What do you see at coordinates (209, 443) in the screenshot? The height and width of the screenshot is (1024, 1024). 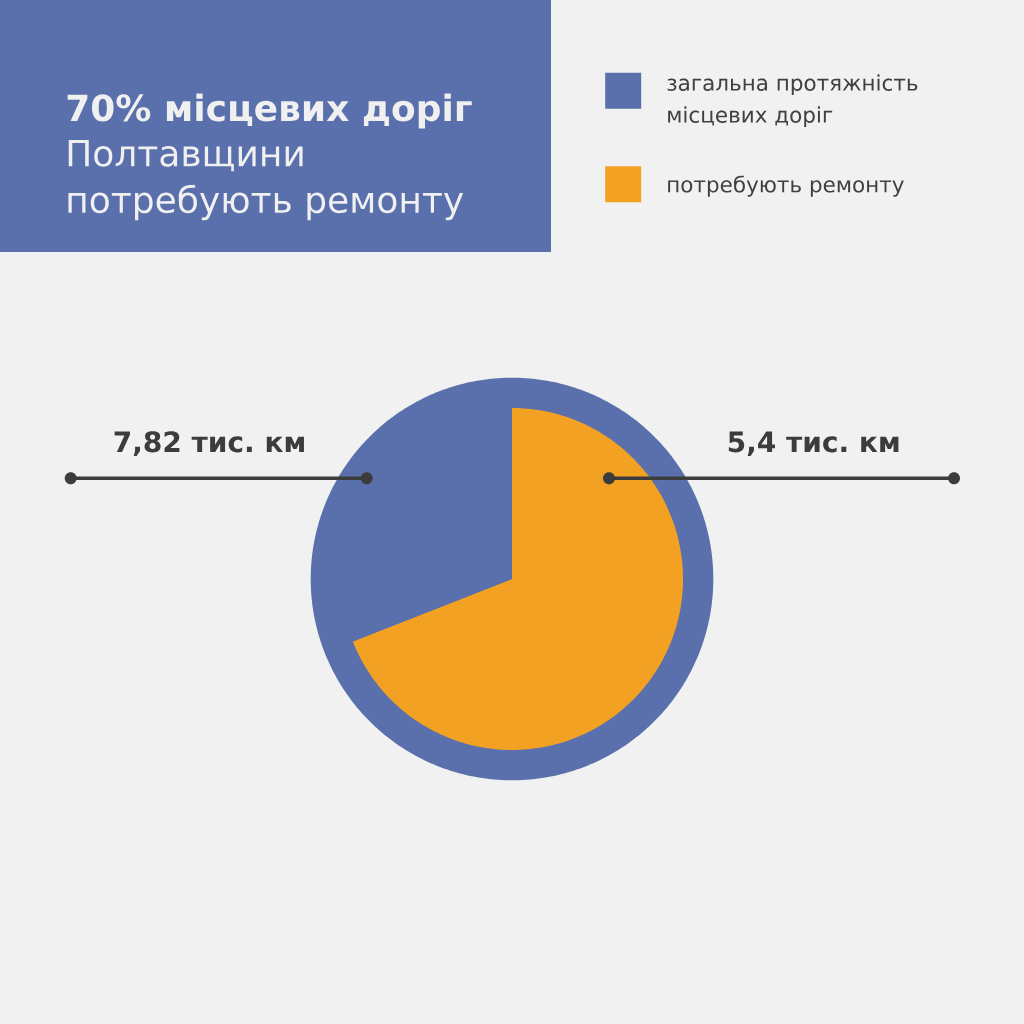 I see `data-label: 7,82 тис. км` at bounding box center [209, 443].